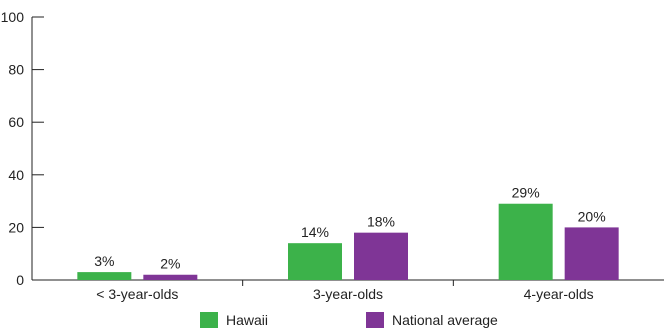 This screenshot has height=332, width=664. I want to click on legend-label-series-2: National average, so click(445, 320).